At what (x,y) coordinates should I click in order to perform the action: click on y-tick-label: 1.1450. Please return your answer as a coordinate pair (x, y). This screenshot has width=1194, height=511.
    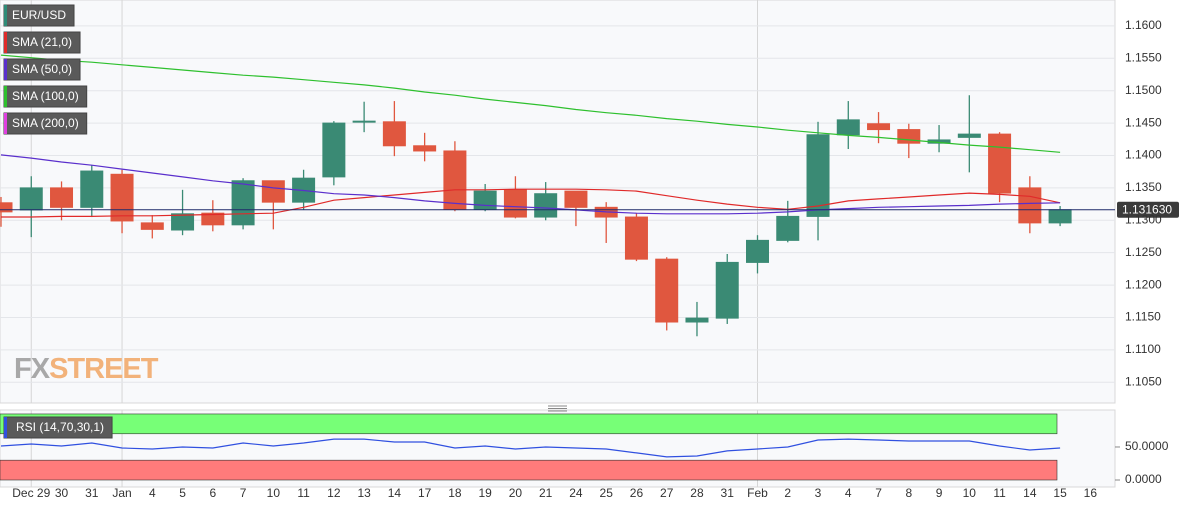
    Looking at the image, I should click on (1143, 122).